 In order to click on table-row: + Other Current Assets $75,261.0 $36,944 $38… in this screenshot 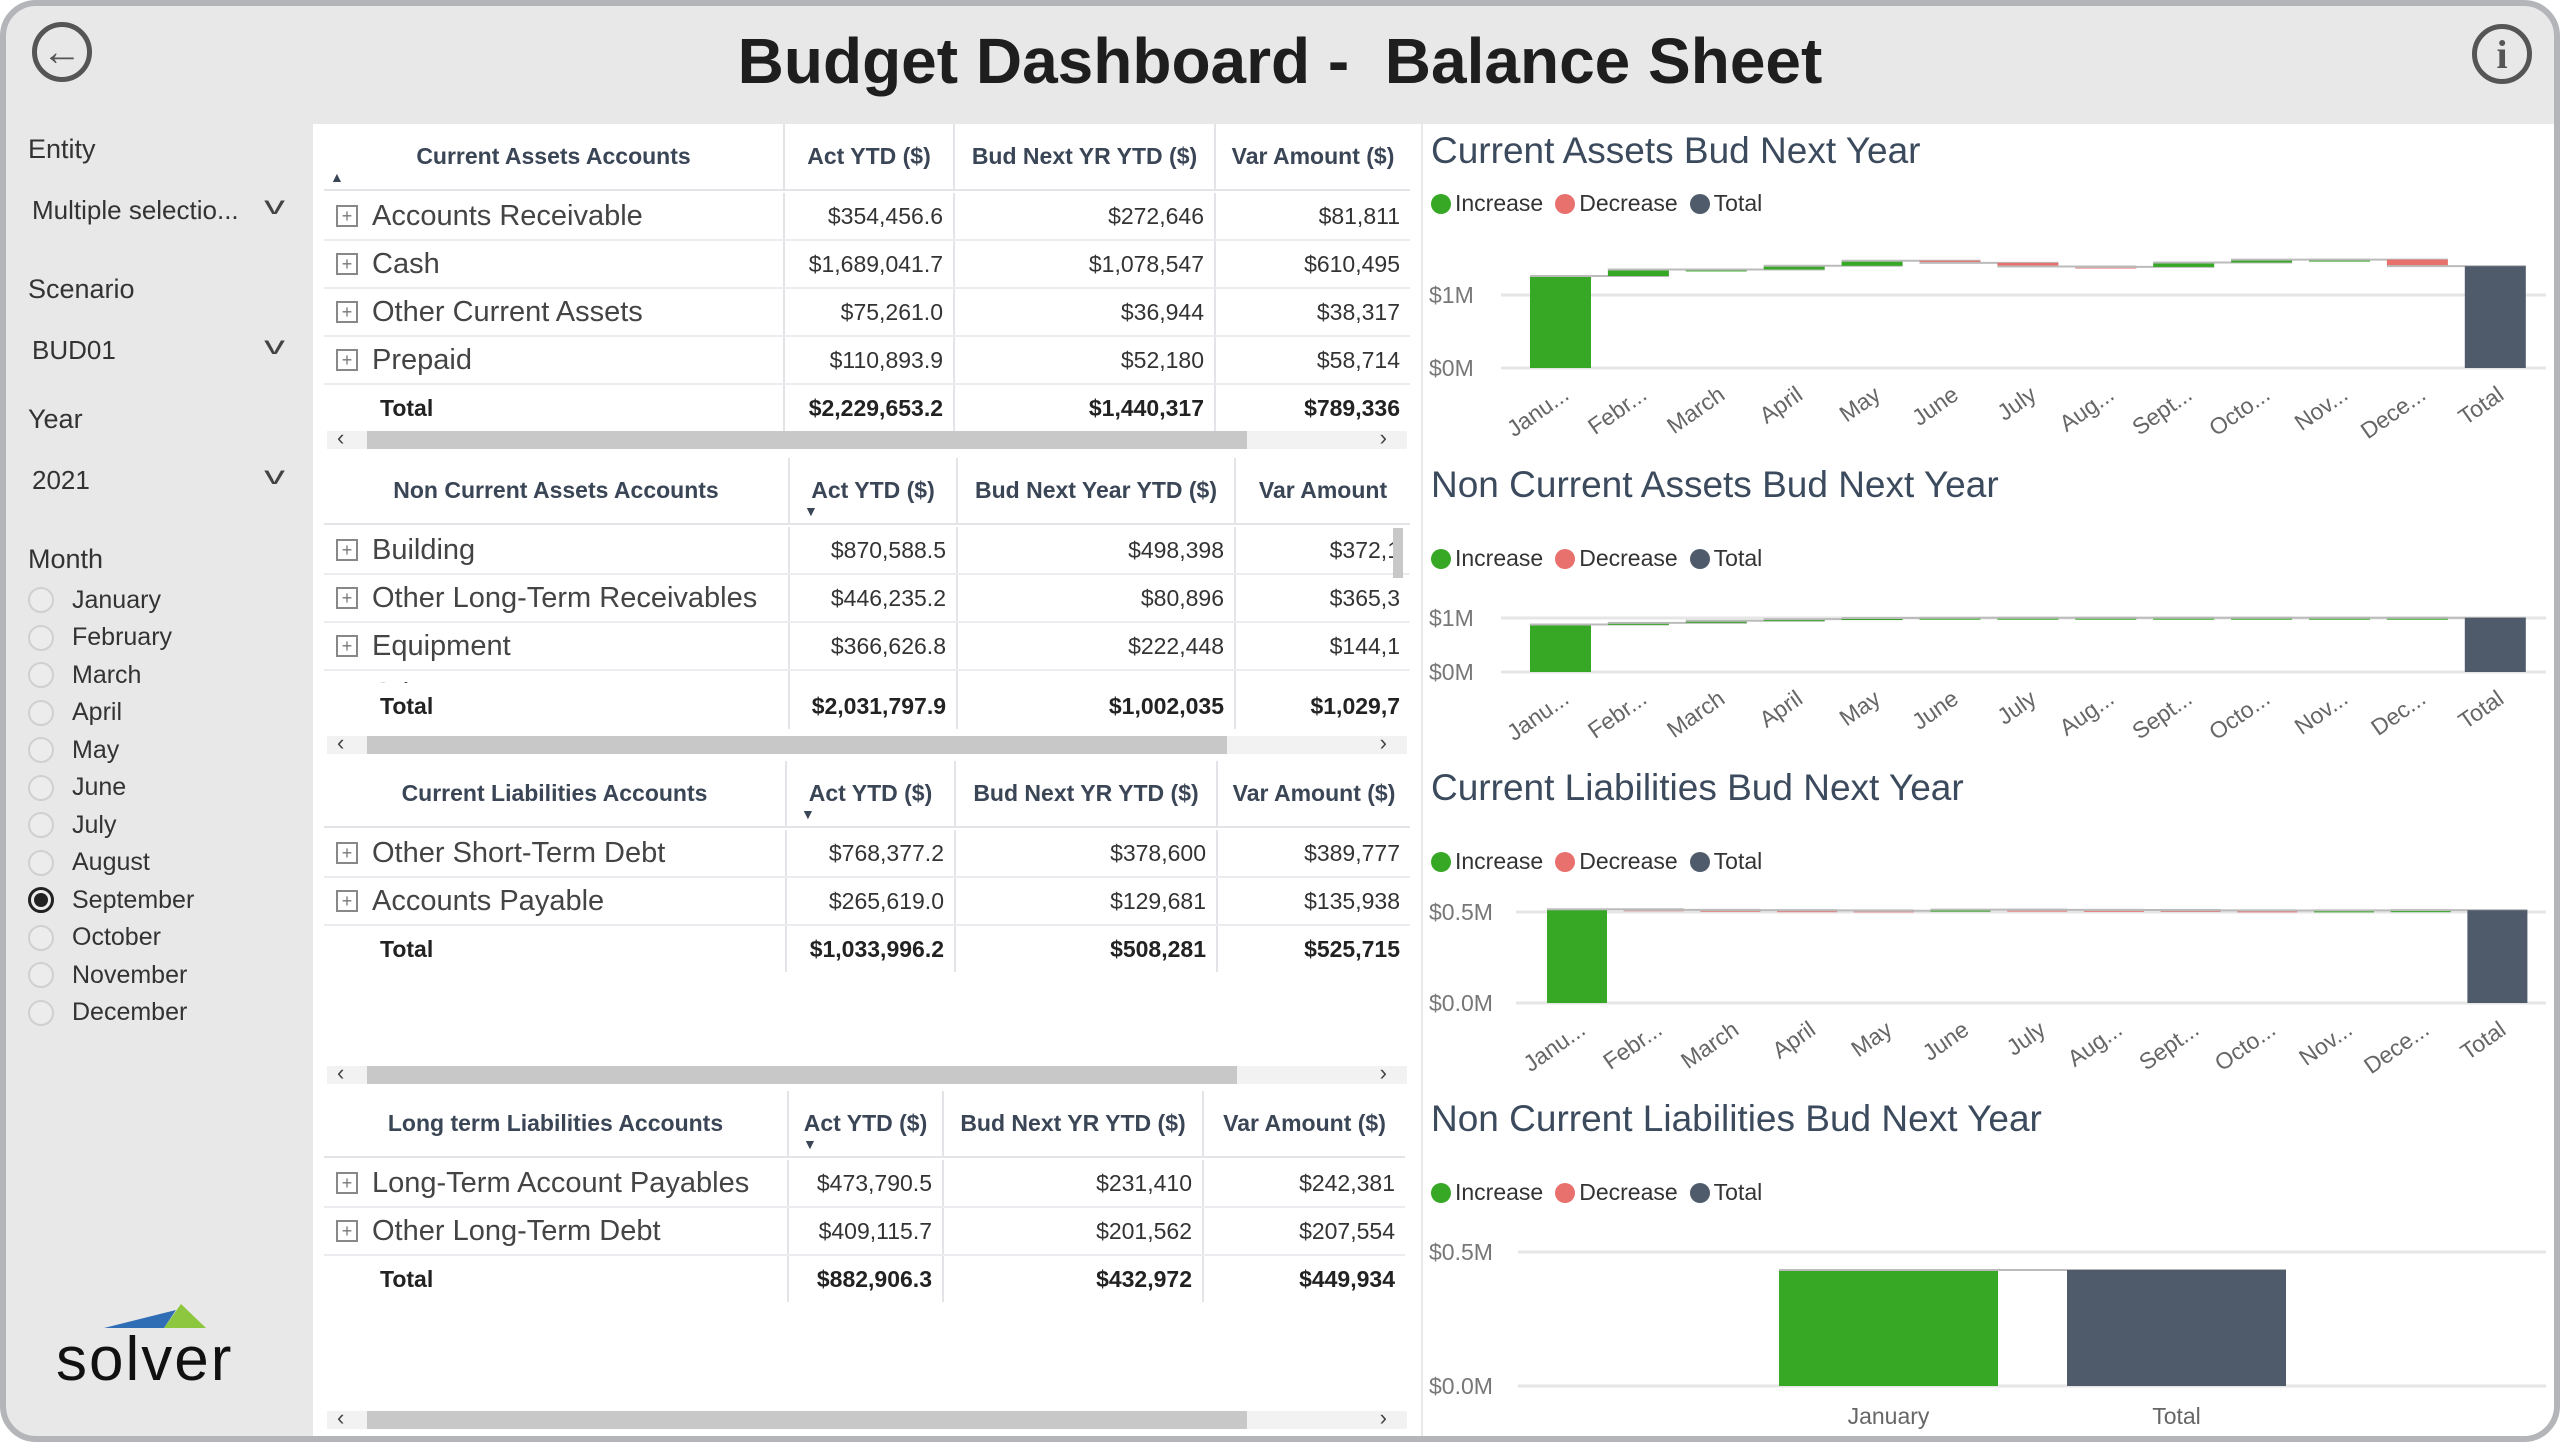, I will do `click(867, 313)`.